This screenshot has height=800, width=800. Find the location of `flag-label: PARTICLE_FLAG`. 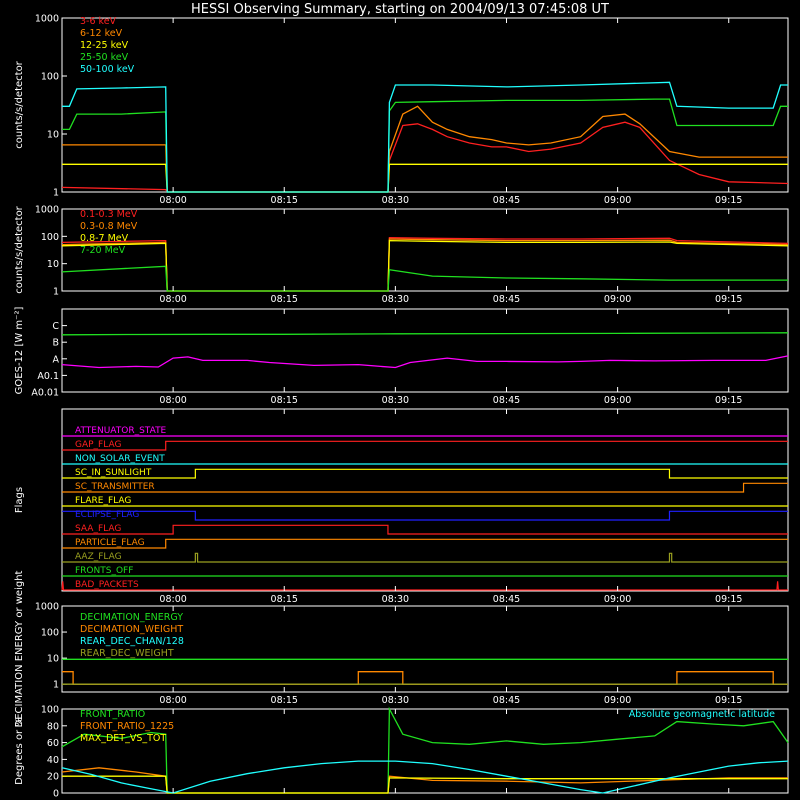

flag-label: PARTICLE_FLAG is located at coordinates (110, 543).